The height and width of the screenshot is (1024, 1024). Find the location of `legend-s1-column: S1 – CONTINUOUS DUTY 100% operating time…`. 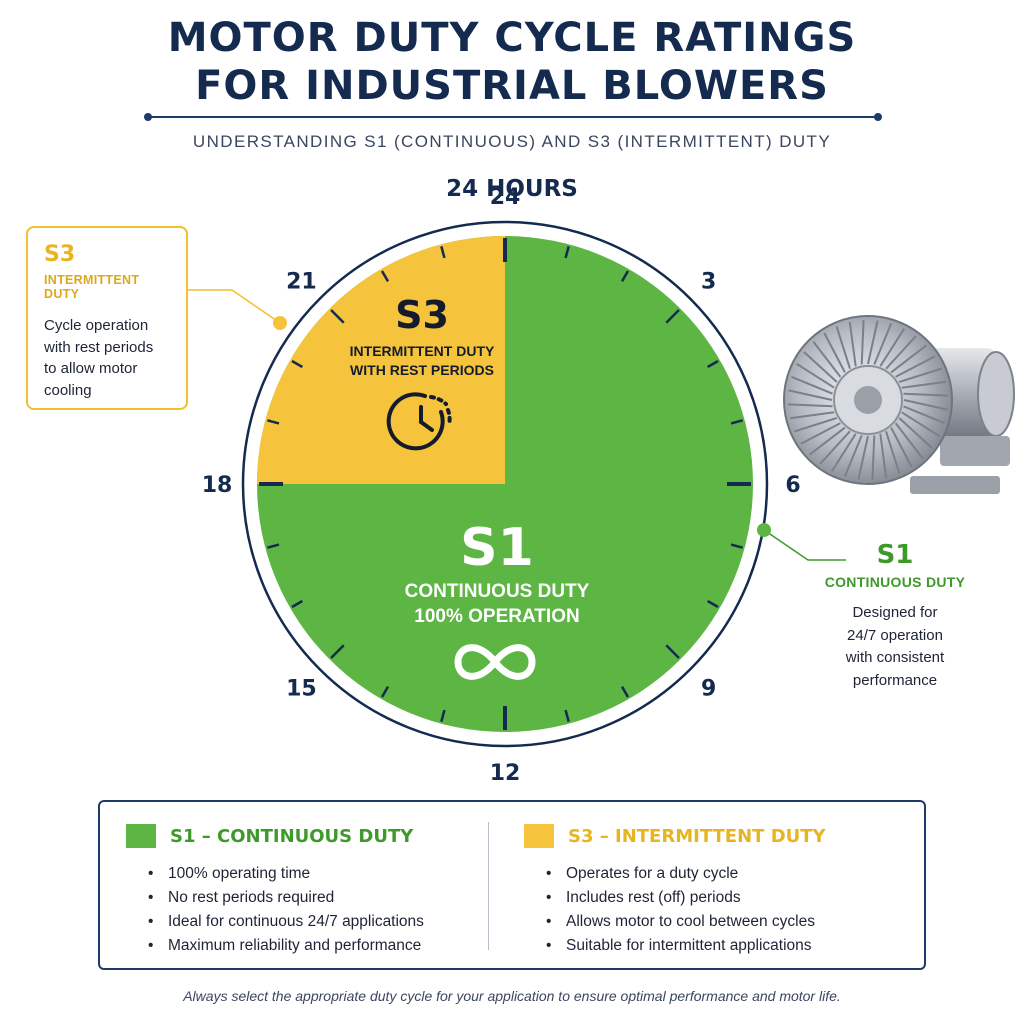

legend-s1-column: S1 – CONTINUOUS DUTY 100% operating time… is located at coordinates (306, 889).